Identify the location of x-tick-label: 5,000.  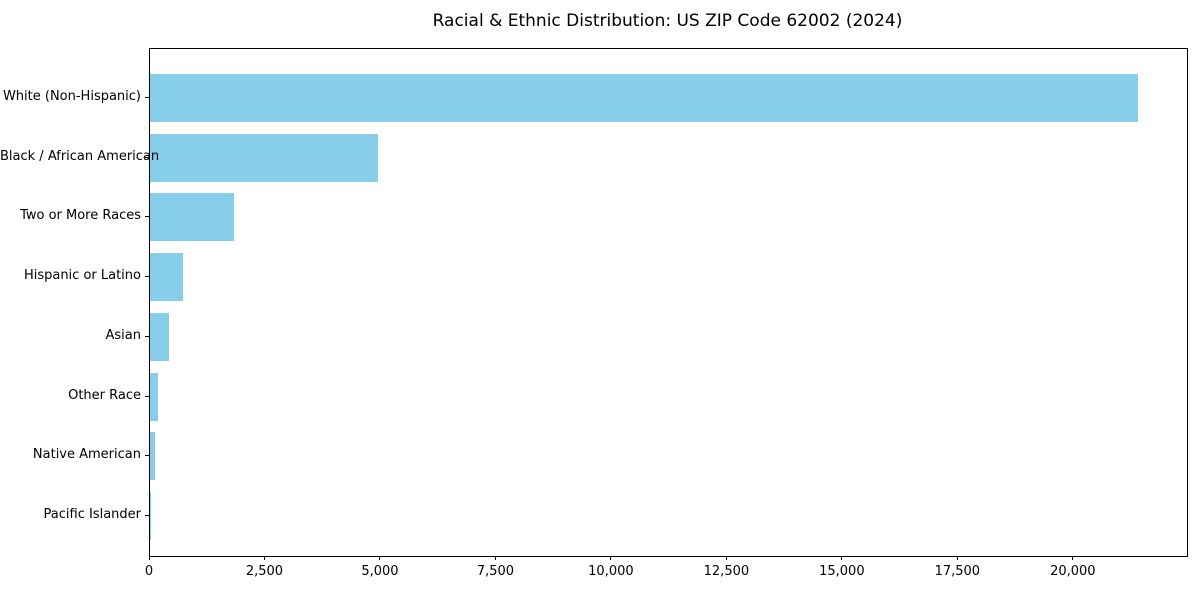
(380, 571).